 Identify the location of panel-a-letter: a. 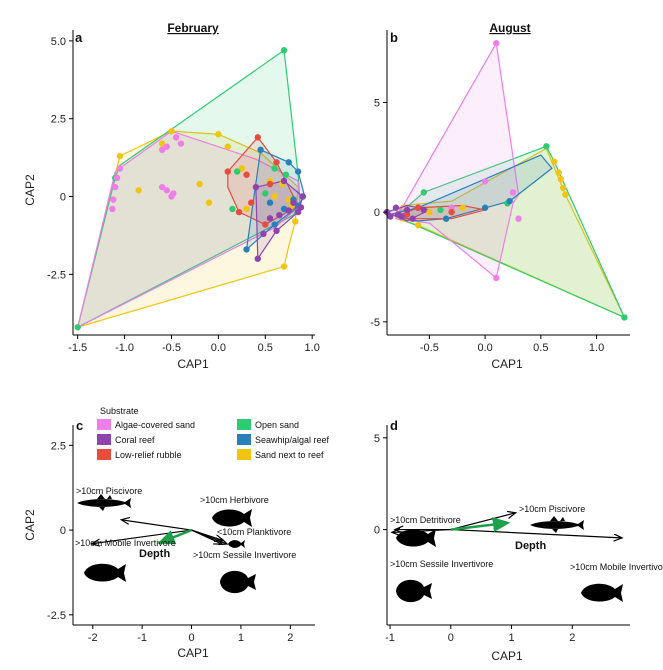
(79, 37).